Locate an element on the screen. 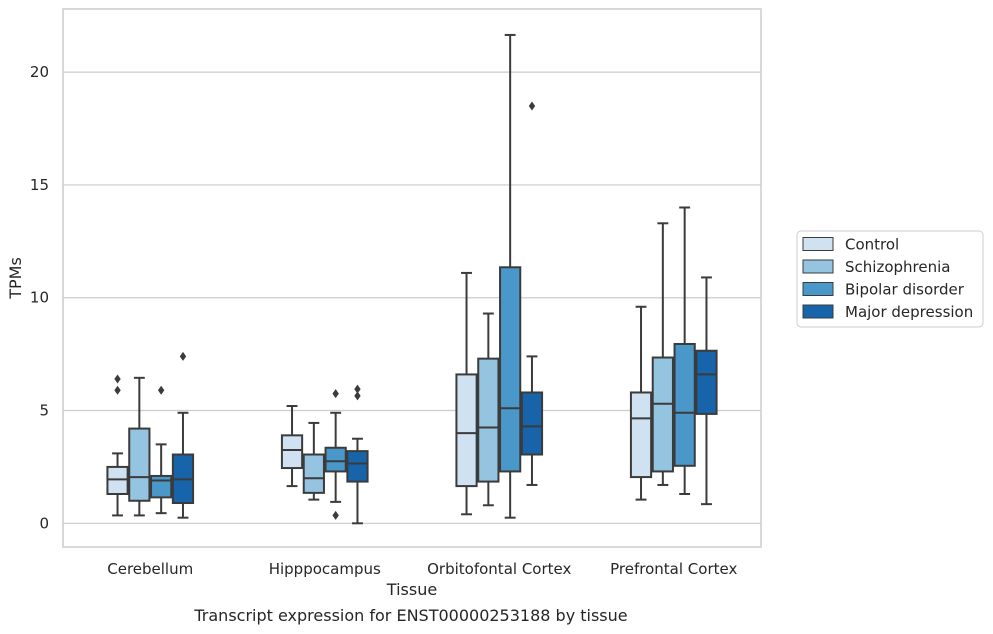  y-tick-label: 15 is located at coordinates (39, 185).